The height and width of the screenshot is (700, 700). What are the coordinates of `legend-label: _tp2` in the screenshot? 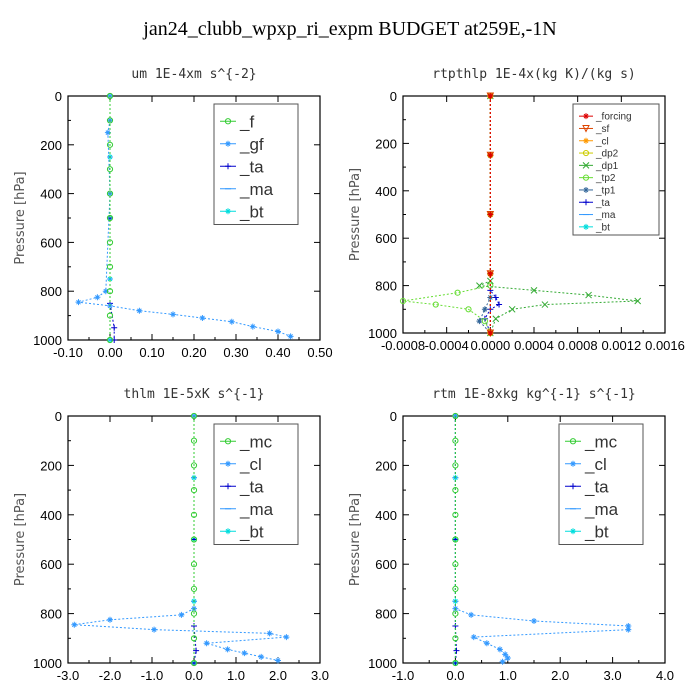 It's located at (605, 178).